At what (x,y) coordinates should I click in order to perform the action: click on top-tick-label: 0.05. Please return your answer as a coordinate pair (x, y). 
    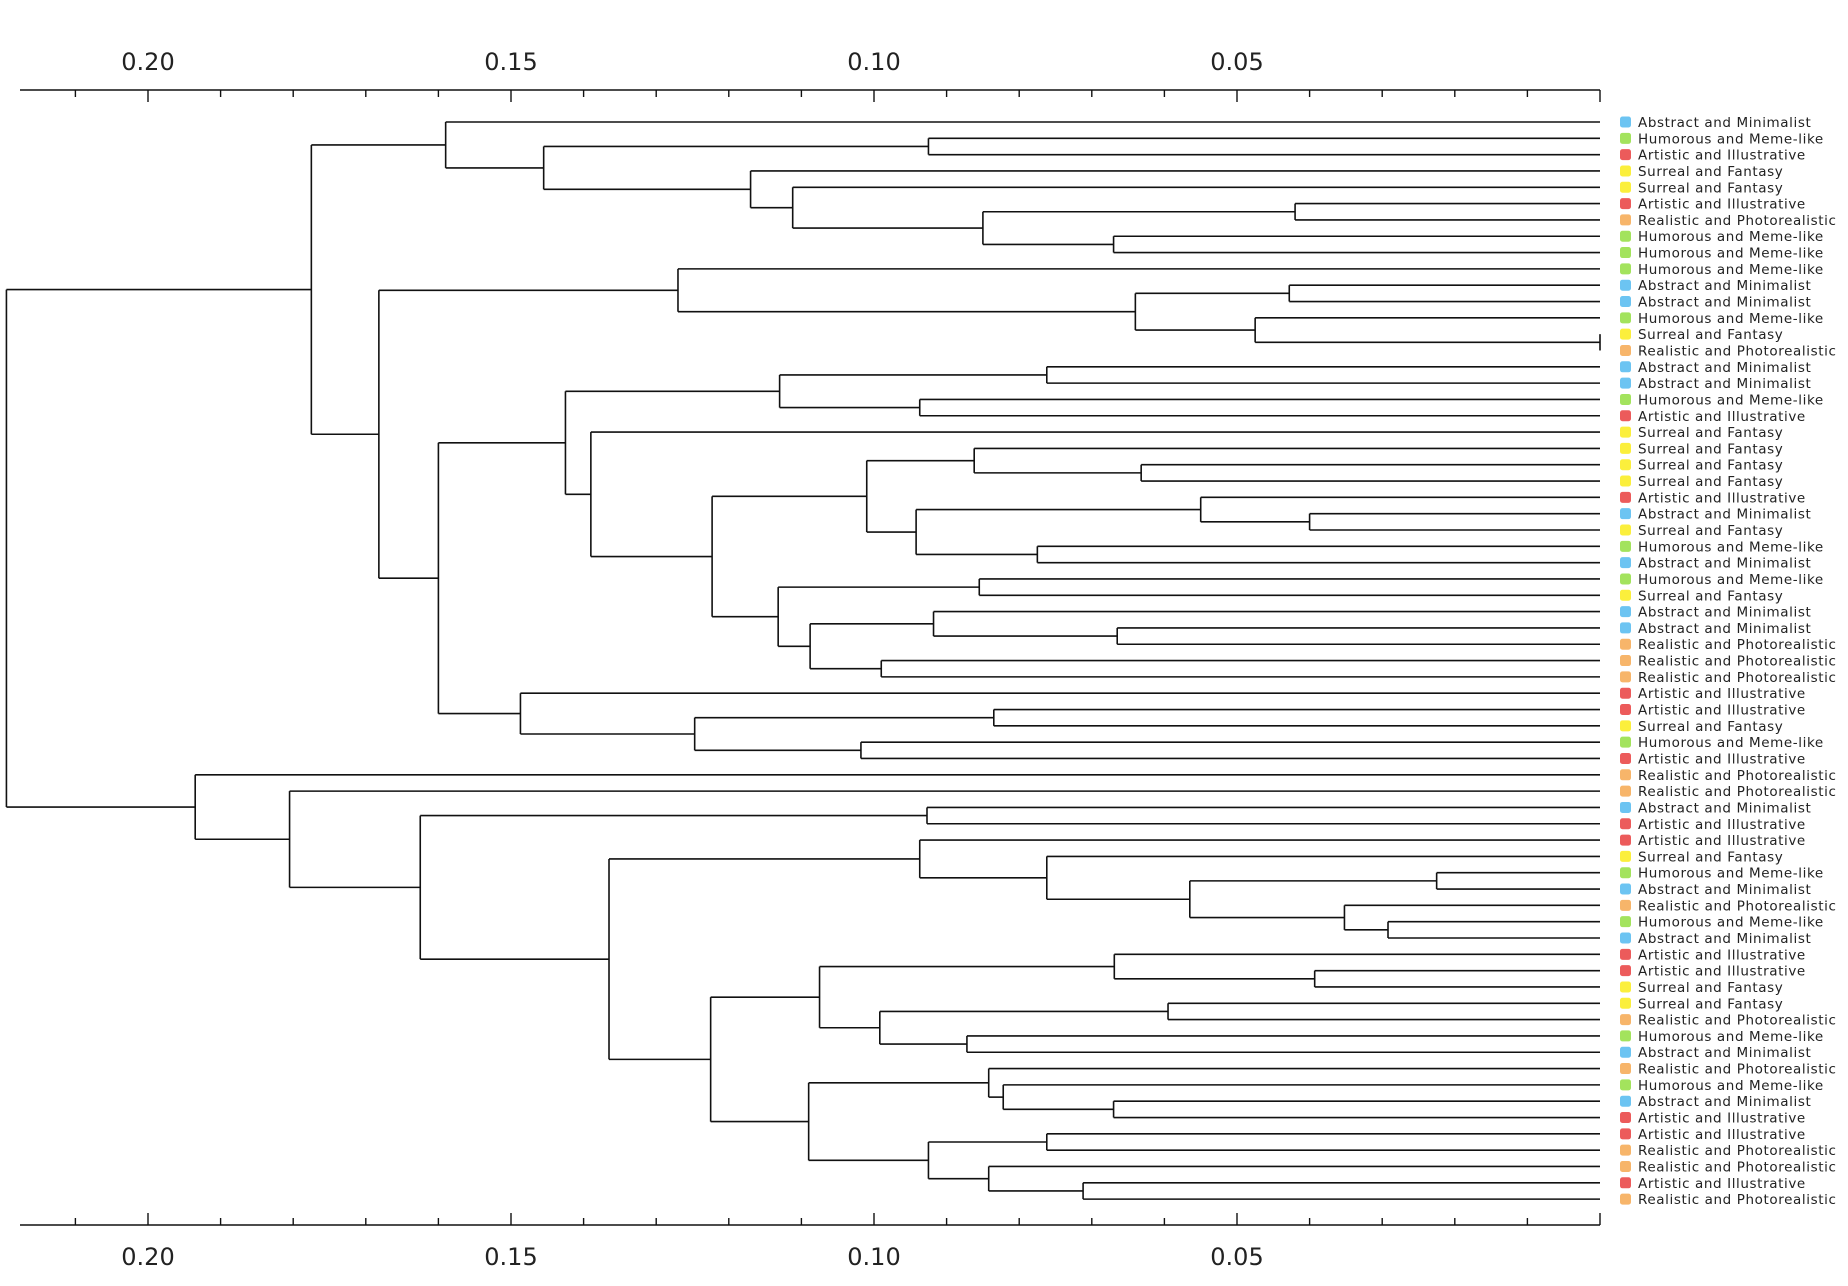
    Looking at the image, I should click on (1236, 62).